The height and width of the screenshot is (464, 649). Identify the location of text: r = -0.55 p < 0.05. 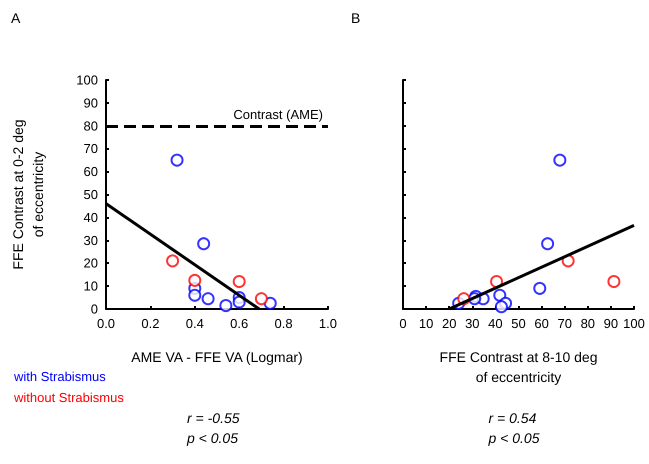
(213, 428).